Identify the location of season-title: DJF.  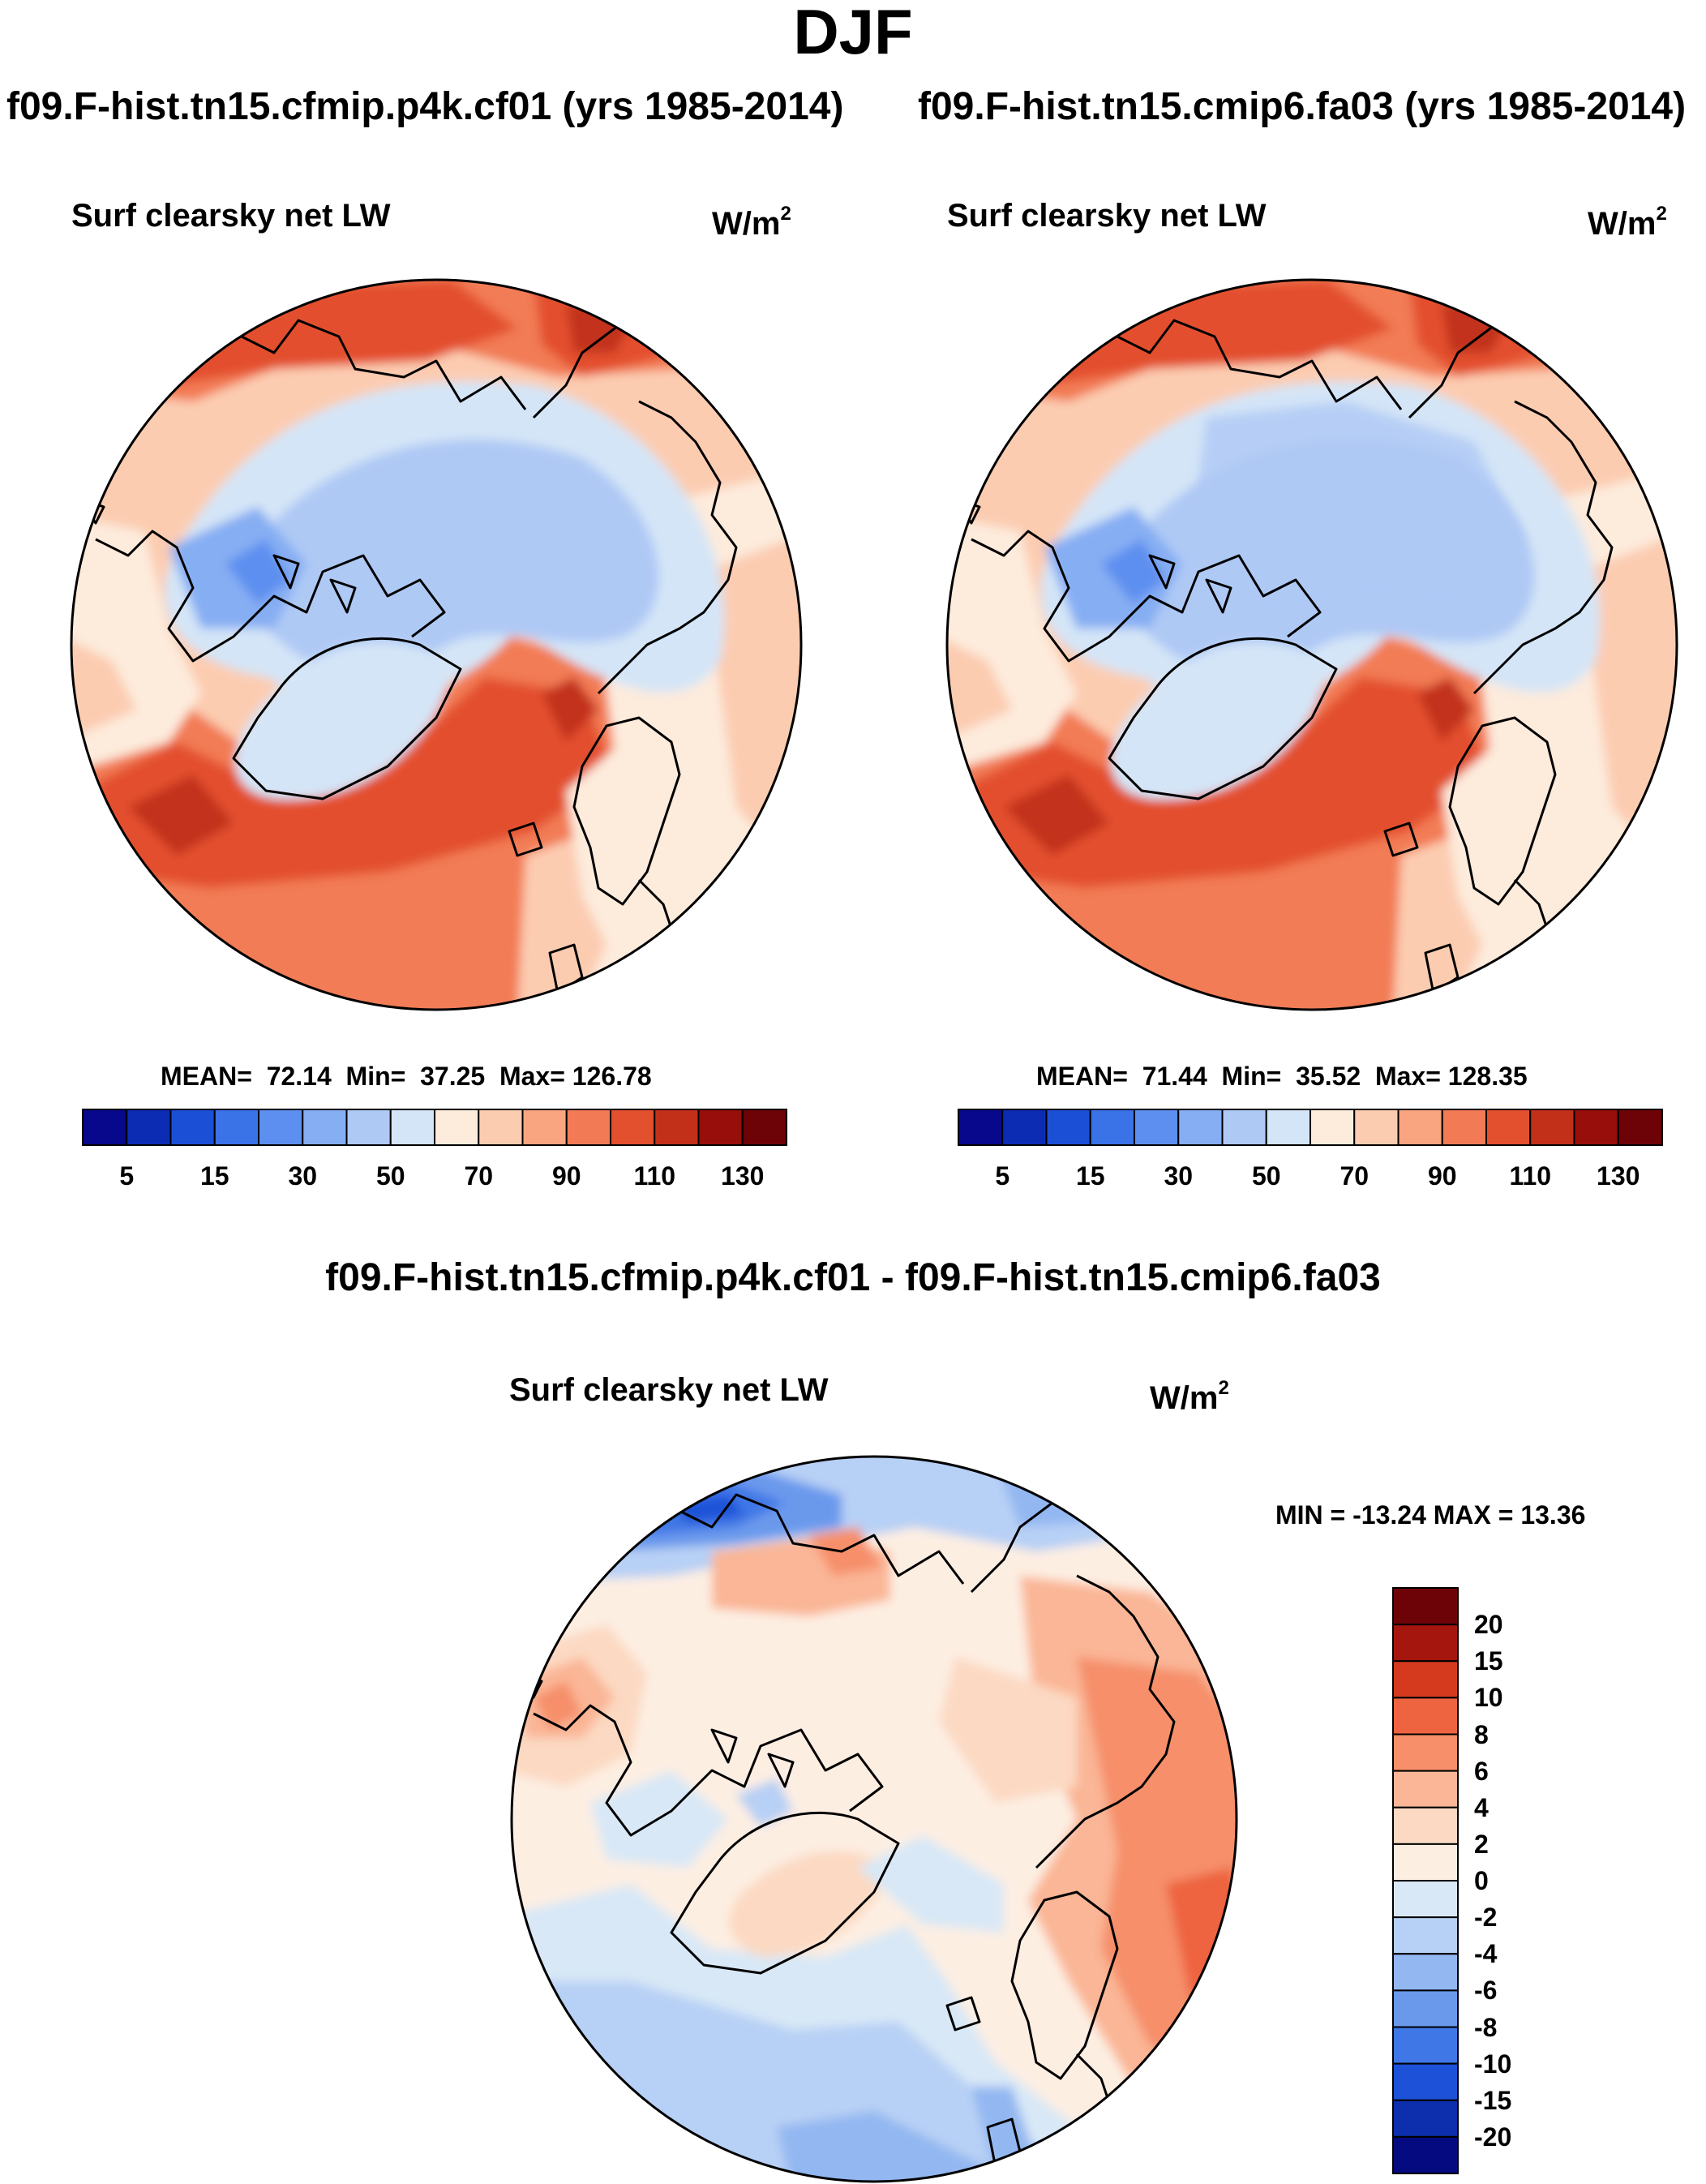
(853, 33).